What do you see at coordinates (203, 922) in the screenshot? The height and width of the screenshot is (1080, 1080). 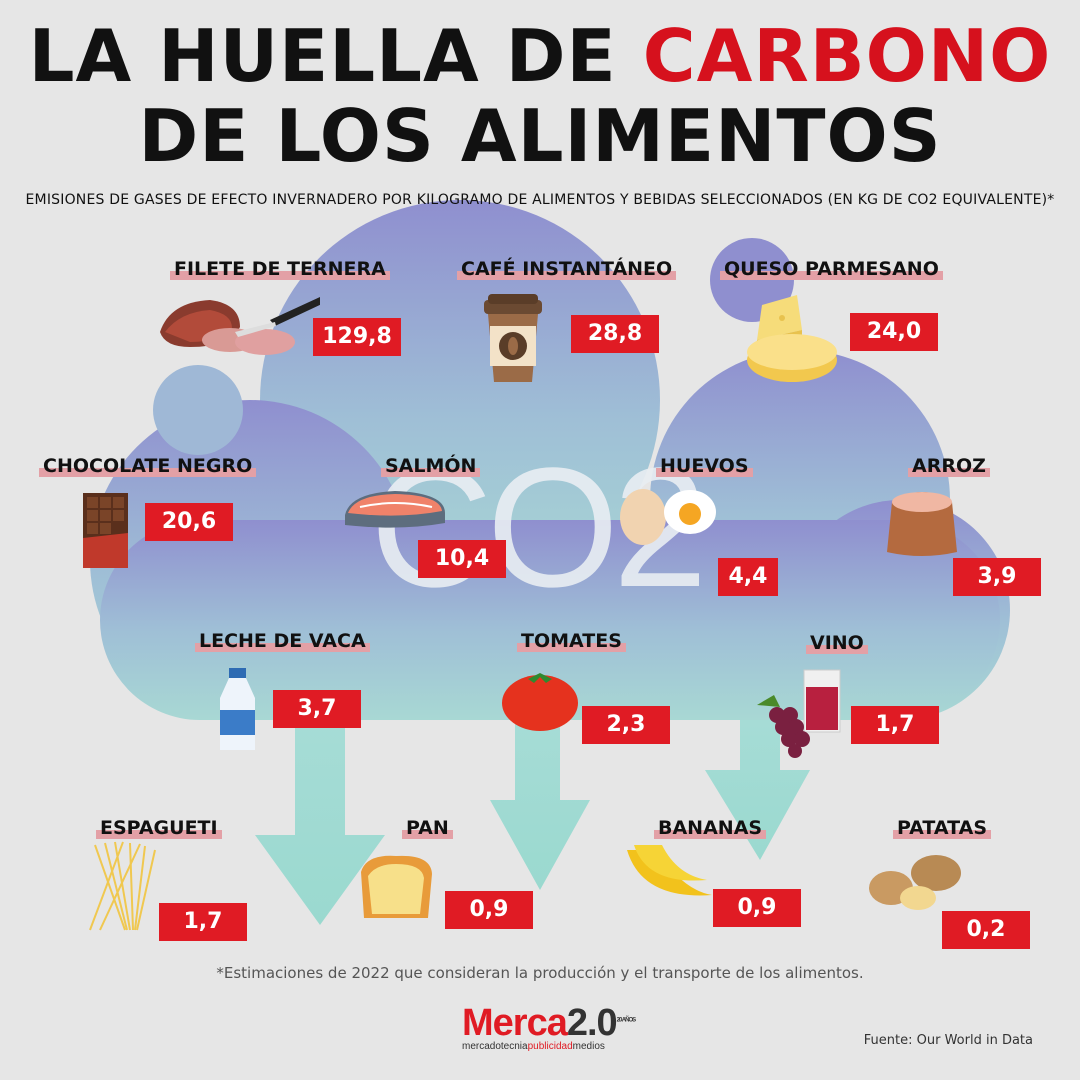 I see `value-espagueti: 1,7` at bounding box center [203, 922].